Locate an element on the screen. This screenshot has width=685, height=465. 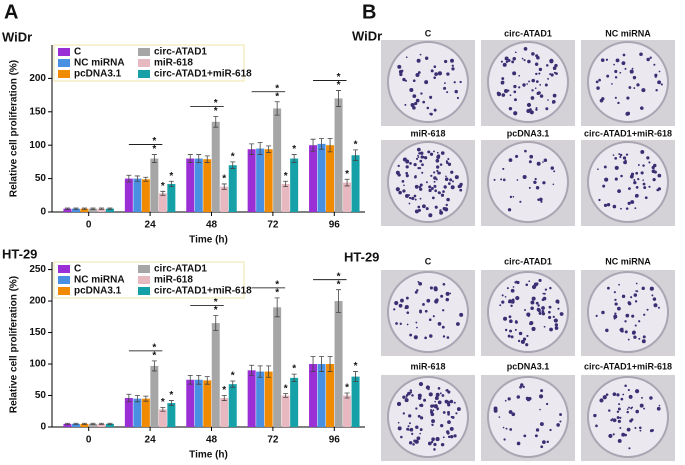
y-tick-label: 250 is located at coordinates (37, 269).